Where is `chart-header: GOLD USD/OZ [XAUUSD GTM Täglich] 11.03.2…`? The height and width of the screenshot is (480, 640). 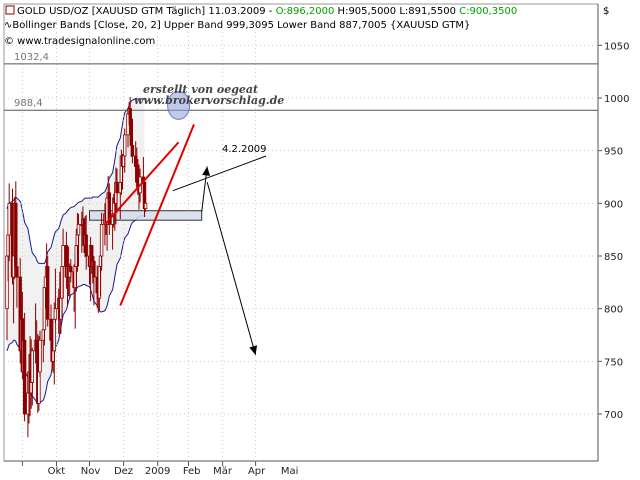 chart-header: GOLD USD/OZ [XAUUSD GTM Täglich] 11.03.2… is located at coordinates (306, 26).